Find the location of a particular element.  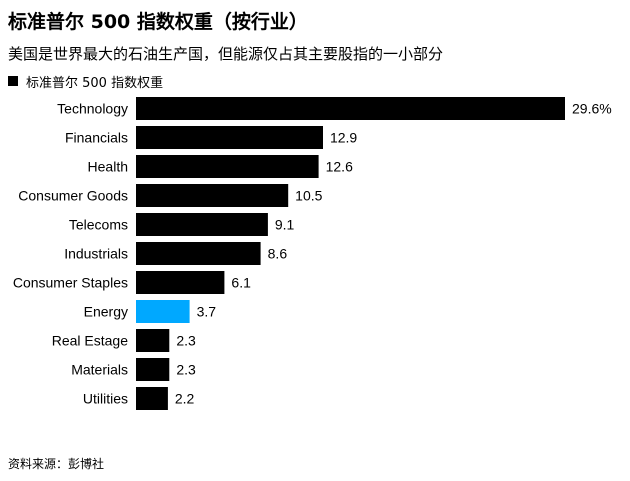

value-label-materials: 2.3 is located at coordinates (186, 370).